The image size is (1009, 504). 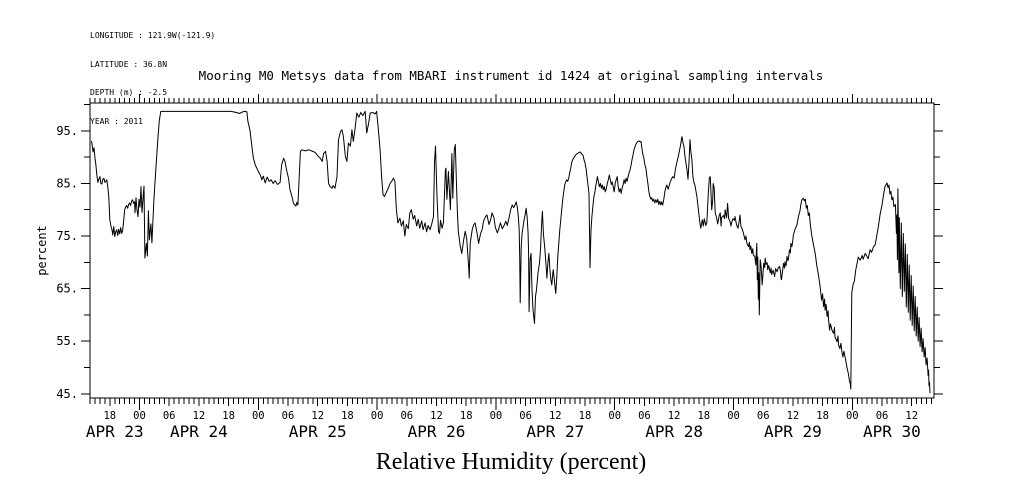 I want to click on metadata-year: YEAR : 2011, so click(x=116, y=121).